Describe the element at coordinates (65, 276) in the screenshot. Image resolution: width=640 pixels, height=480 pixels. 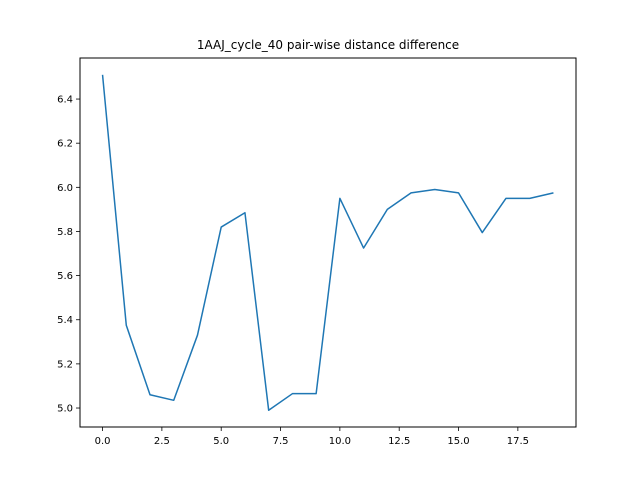
I see `y-tick-label: 5.6` at that location.